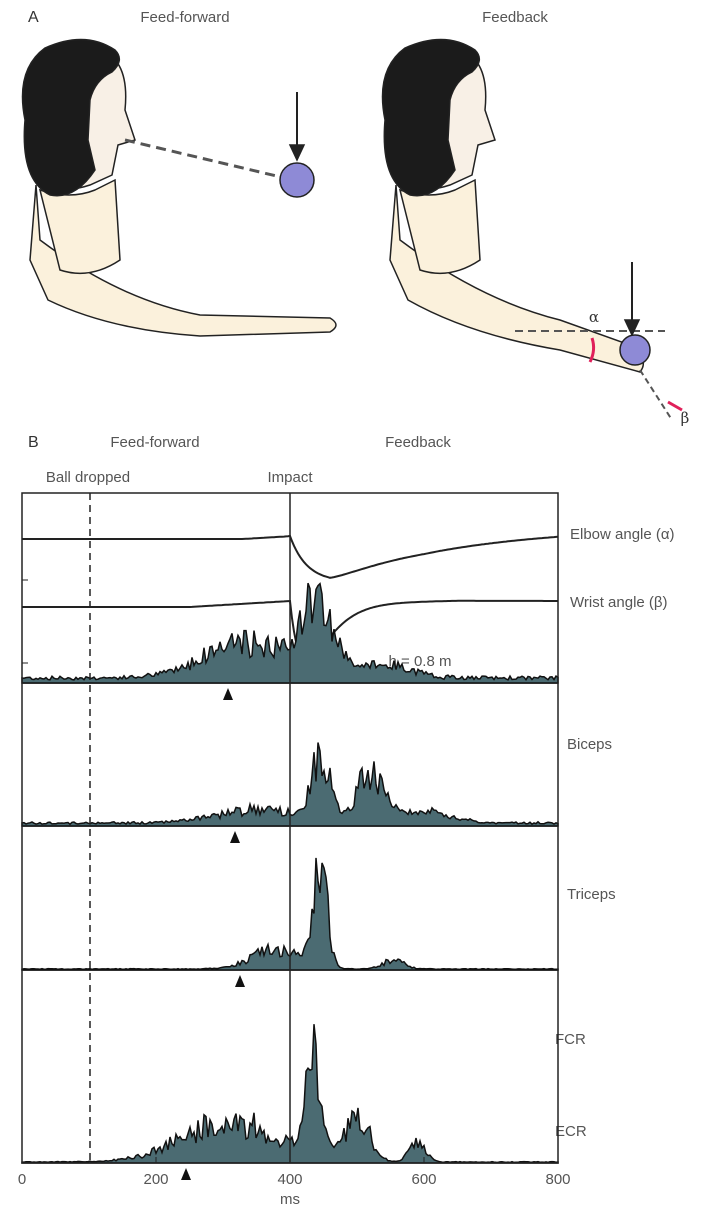 This screenshot has height=1212, width=709. What do you see at coordinates (22, 1179) in the screenshot?
I see `x-tick-label: 0` at bounding box center [22, 1179].